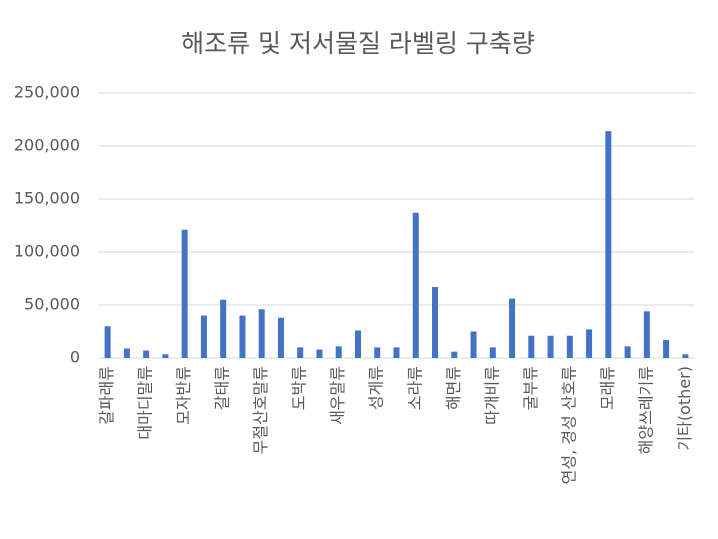  I want to click on y-tick-label: 0, so click(75, 357).